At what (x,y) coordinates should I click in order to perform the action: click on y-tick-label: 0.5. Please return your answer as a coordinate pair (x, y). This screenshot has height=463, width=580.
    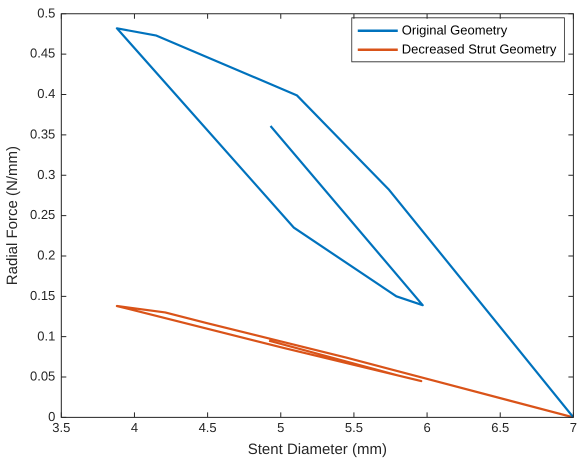
    Looking at the image, I should click on (46, 12).